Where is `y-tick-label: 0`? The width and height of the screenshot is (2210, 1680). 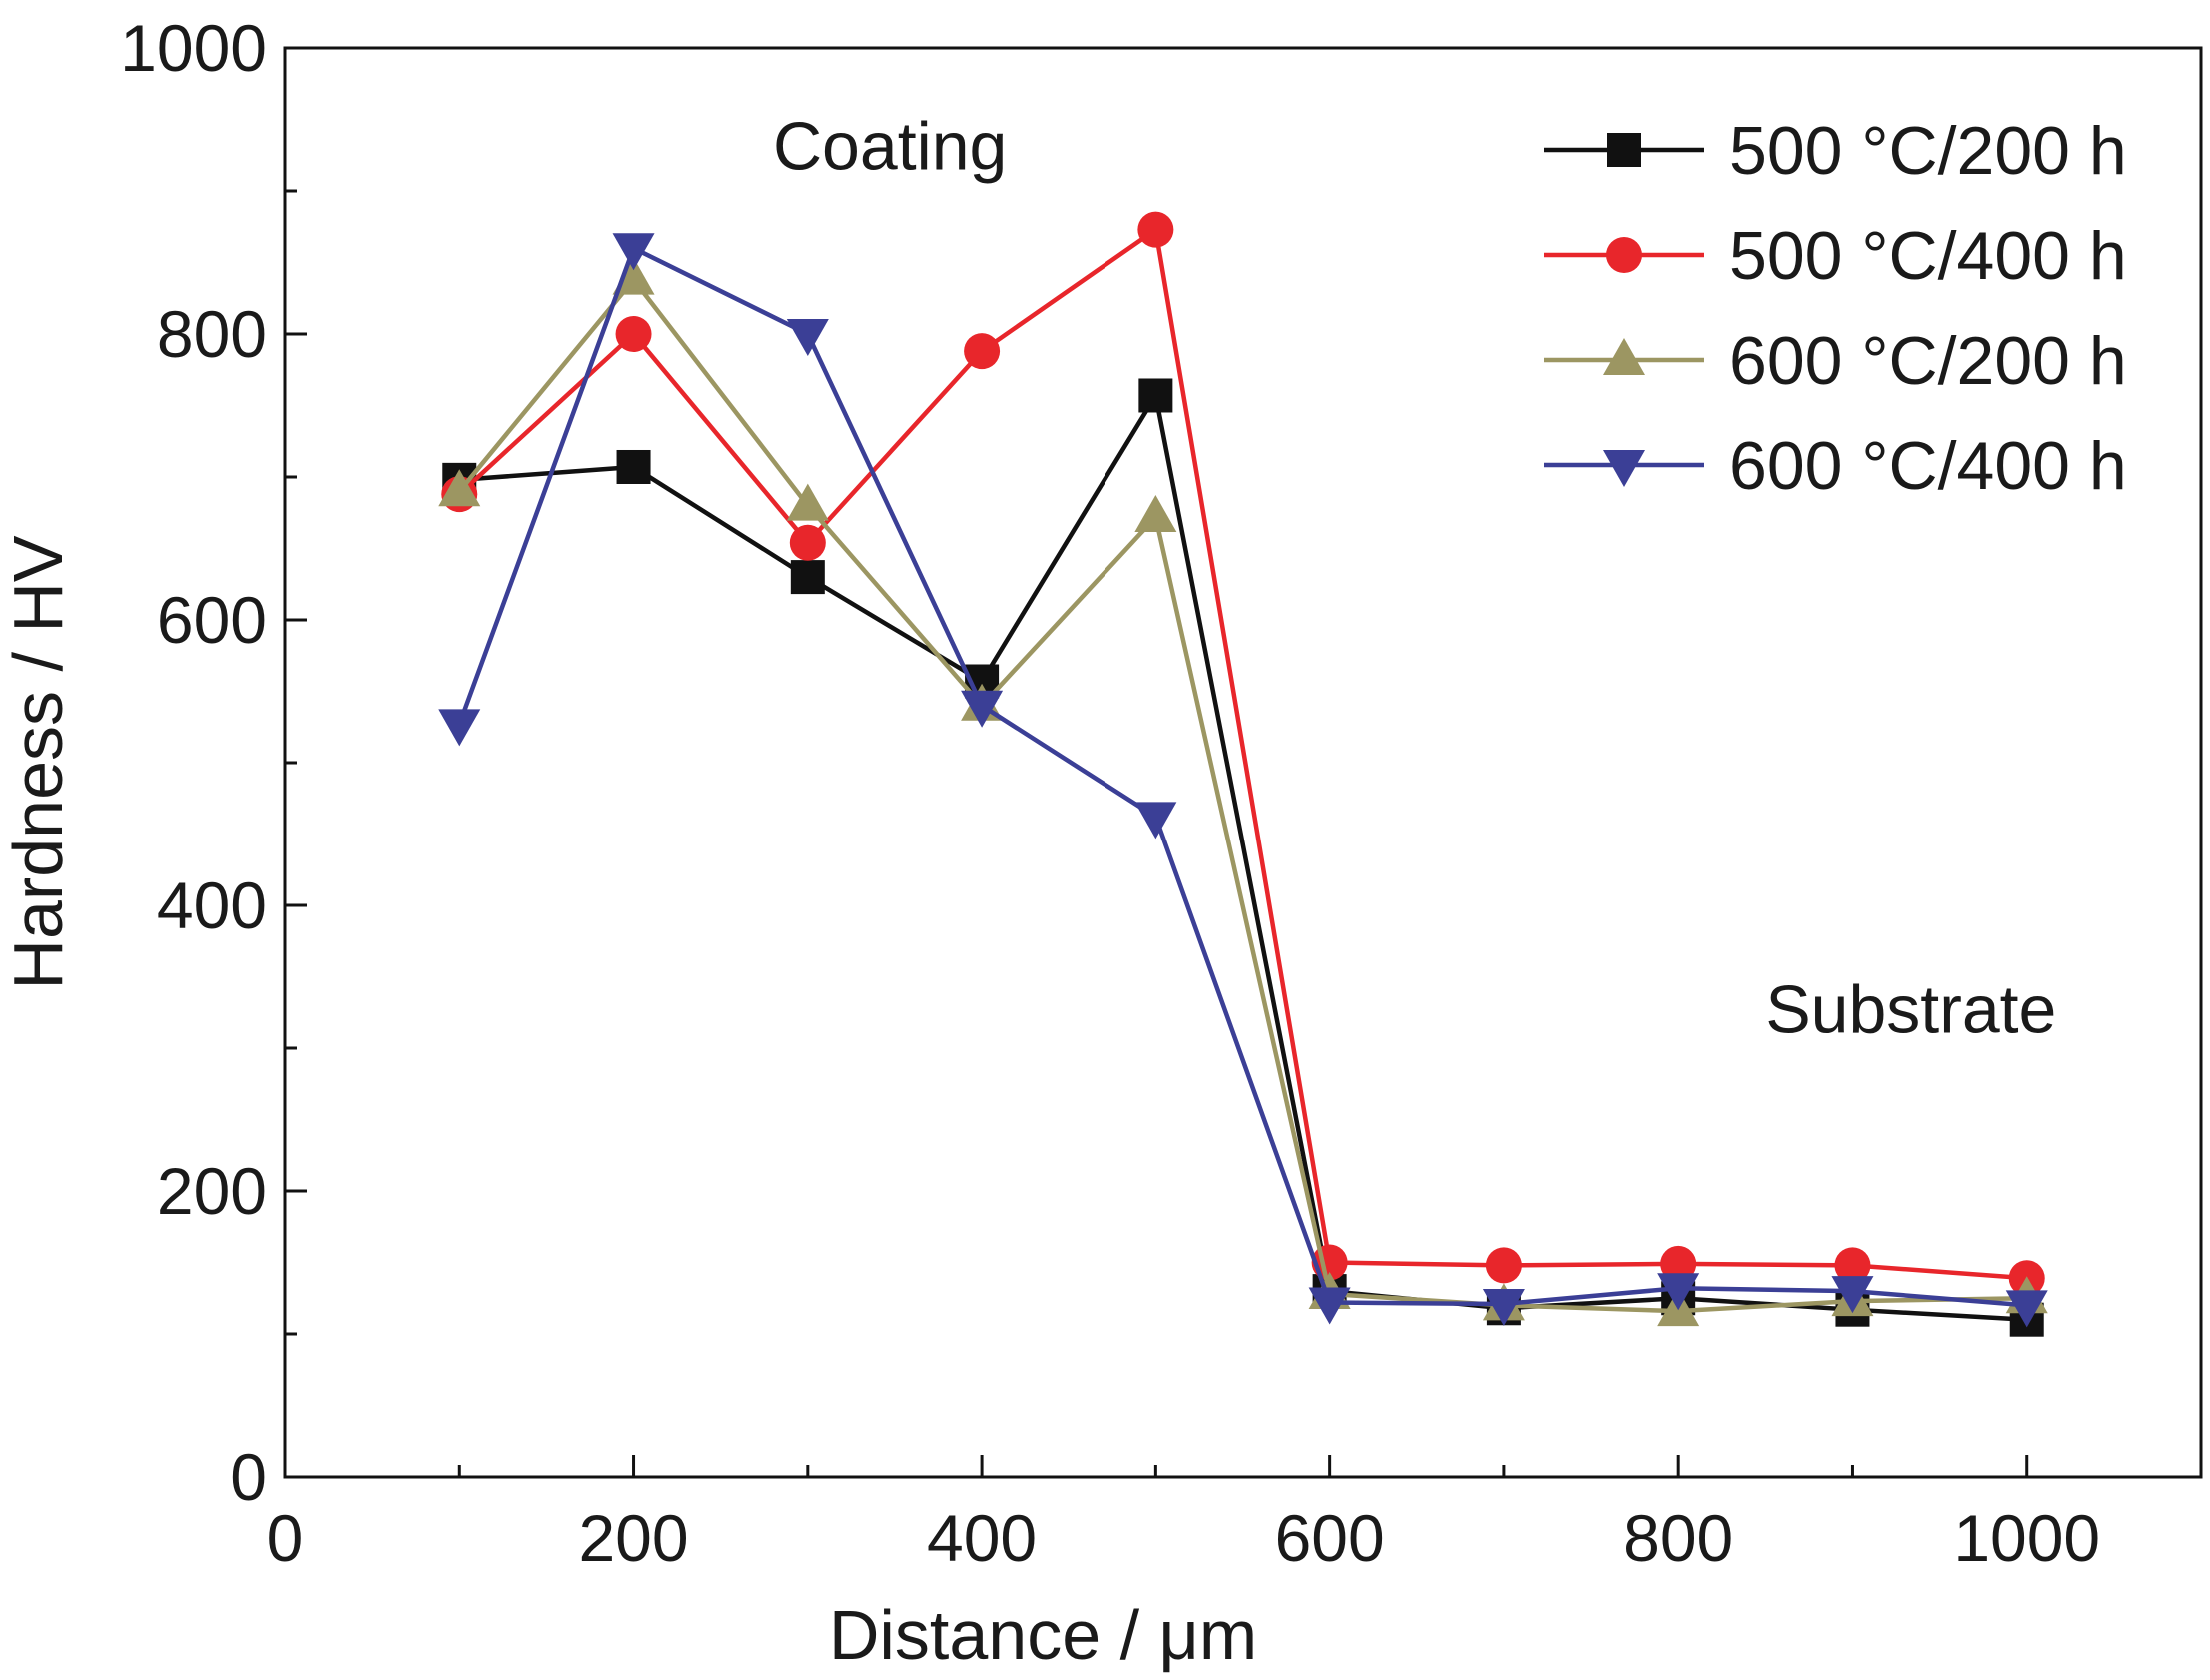 y-tick-label: 0 is located at coordinates (248, 1477).